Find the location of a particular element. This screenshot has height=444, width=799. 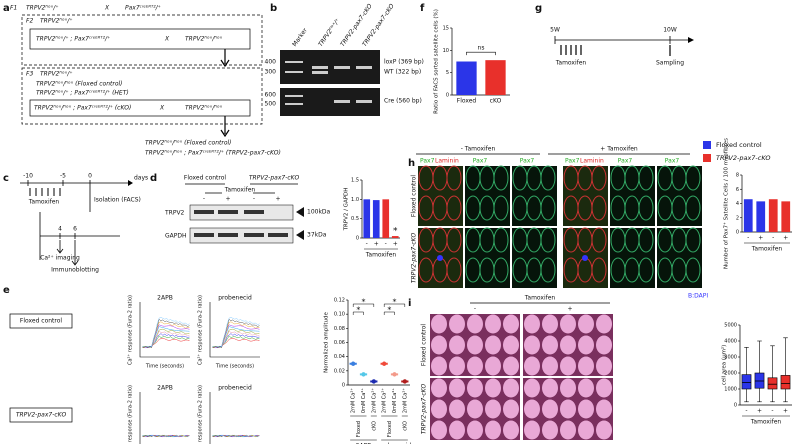

label: probenecid is located at coordinates (235, 388).